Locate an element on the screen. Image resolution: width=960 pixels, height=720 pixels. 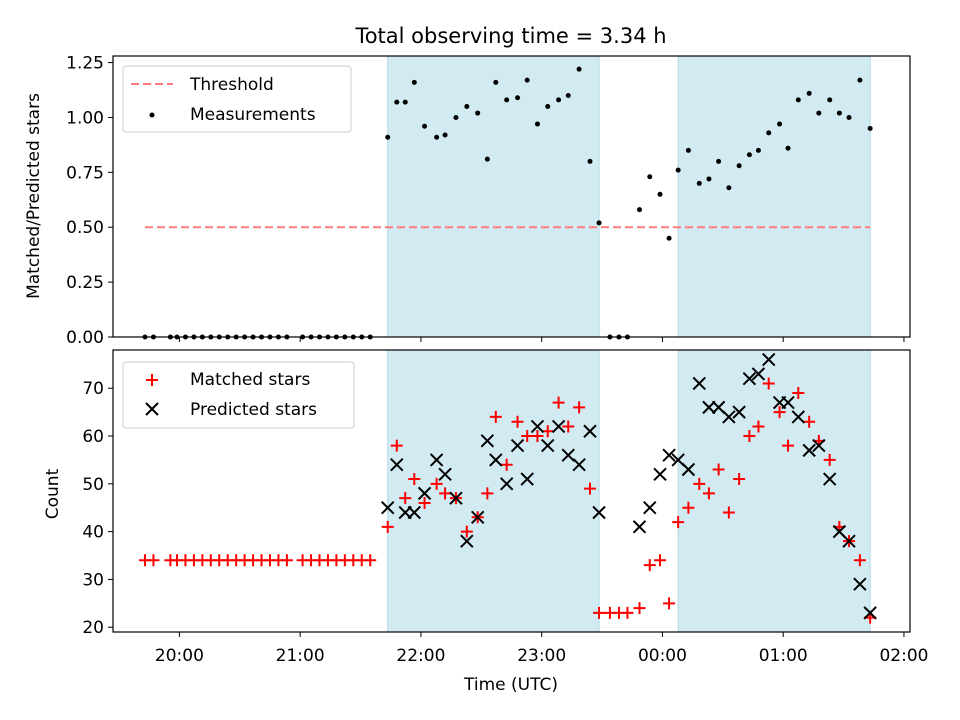
ratio-x-ticks is located at coordinates (541, 339).